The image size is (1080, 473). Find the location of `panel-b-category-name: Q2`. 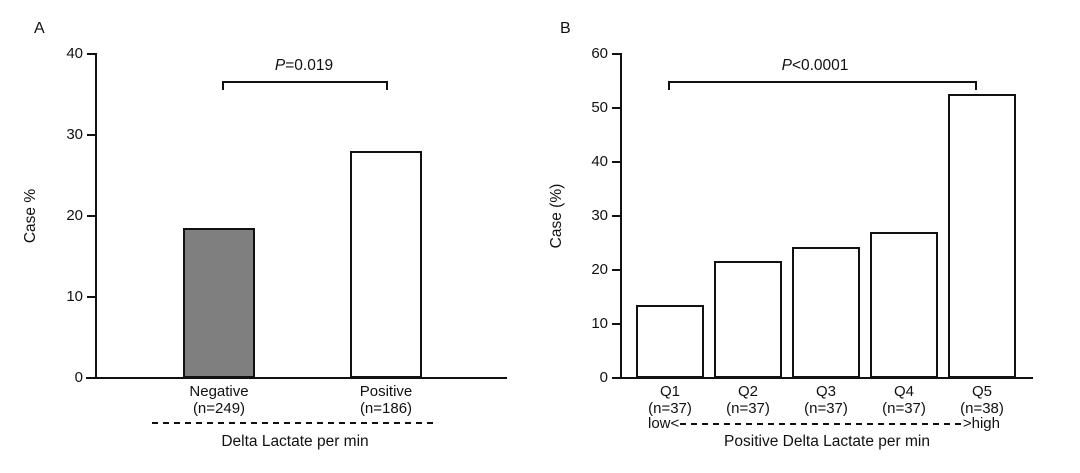

panel-b-category-name: Q2 is located at coordinates (747, 391).